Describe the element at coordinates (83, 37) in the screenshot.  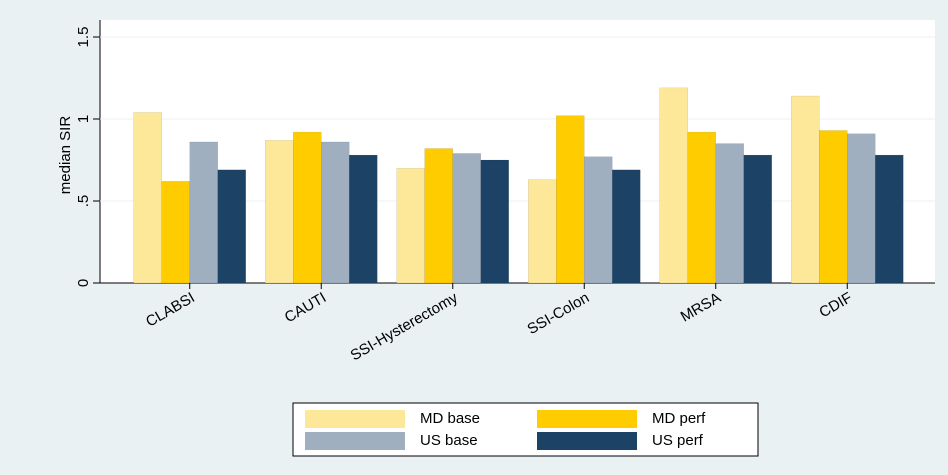
I see `y-tick-label: 1.5` at that location.